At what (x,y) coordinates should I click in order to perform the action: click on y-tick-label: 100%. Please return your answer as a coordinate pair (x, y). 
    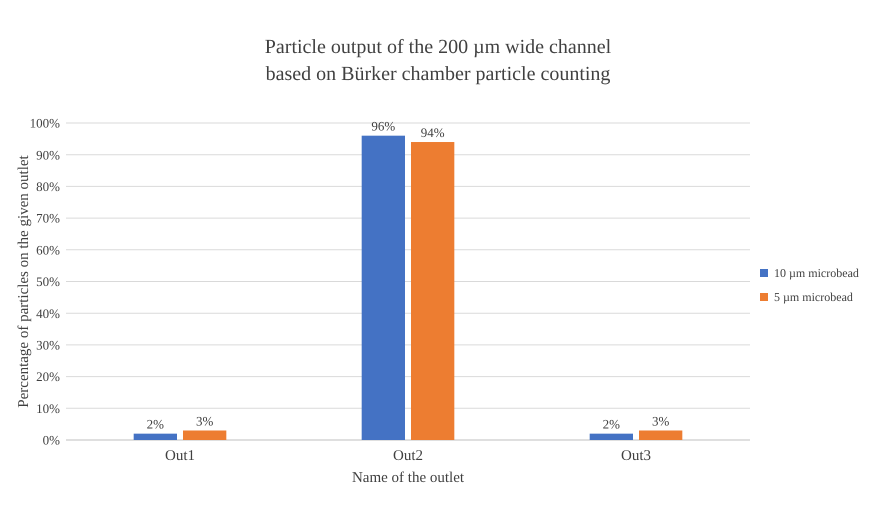
    Looking at the image, I should click on (45, 123).